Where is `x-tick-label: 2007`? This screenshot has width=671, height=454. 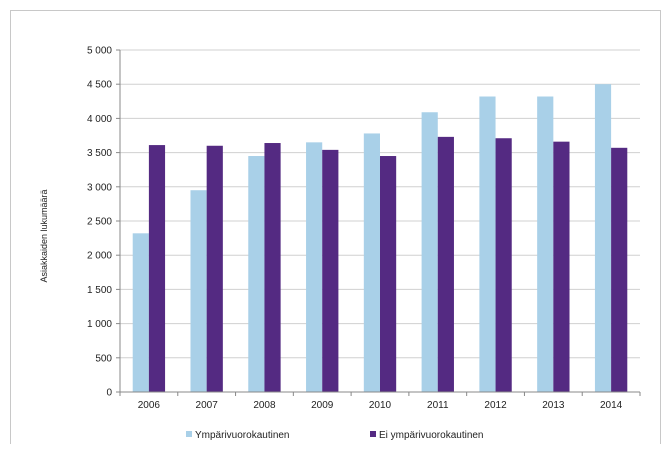 x-tick-label: 2007 is located at coordinates (207, 405).